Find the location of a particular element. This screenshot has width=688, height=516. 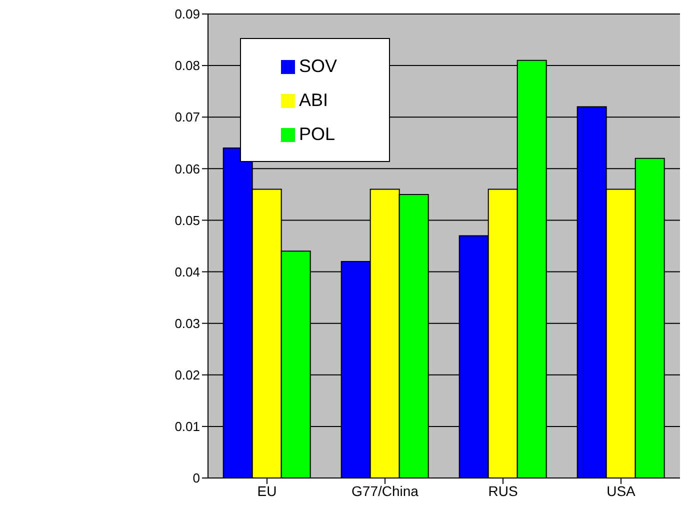

legend-label: POL is located at coordinates (317, 134).